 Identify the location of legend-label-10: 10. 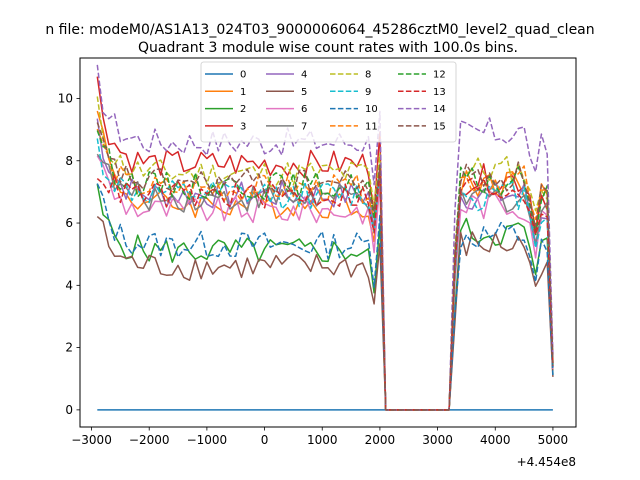
(371, 109).